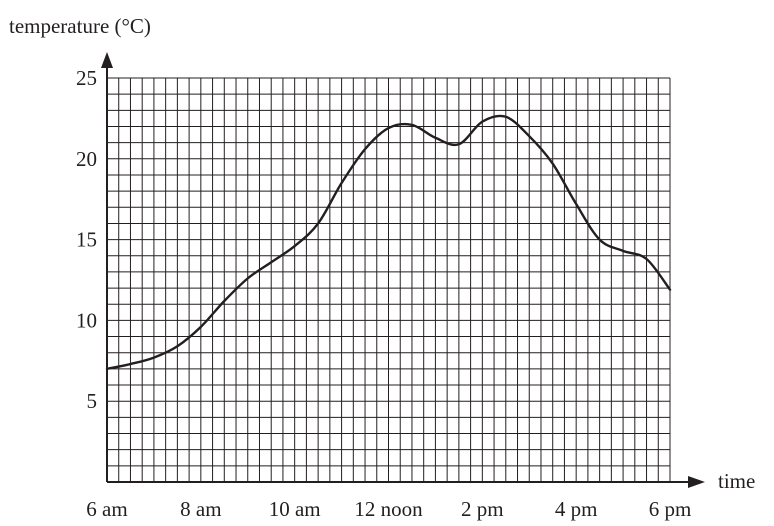  Describe the element at coordinates (482, 509) in the screenshot. I see `x-tick-label: 2 pm` at that location.